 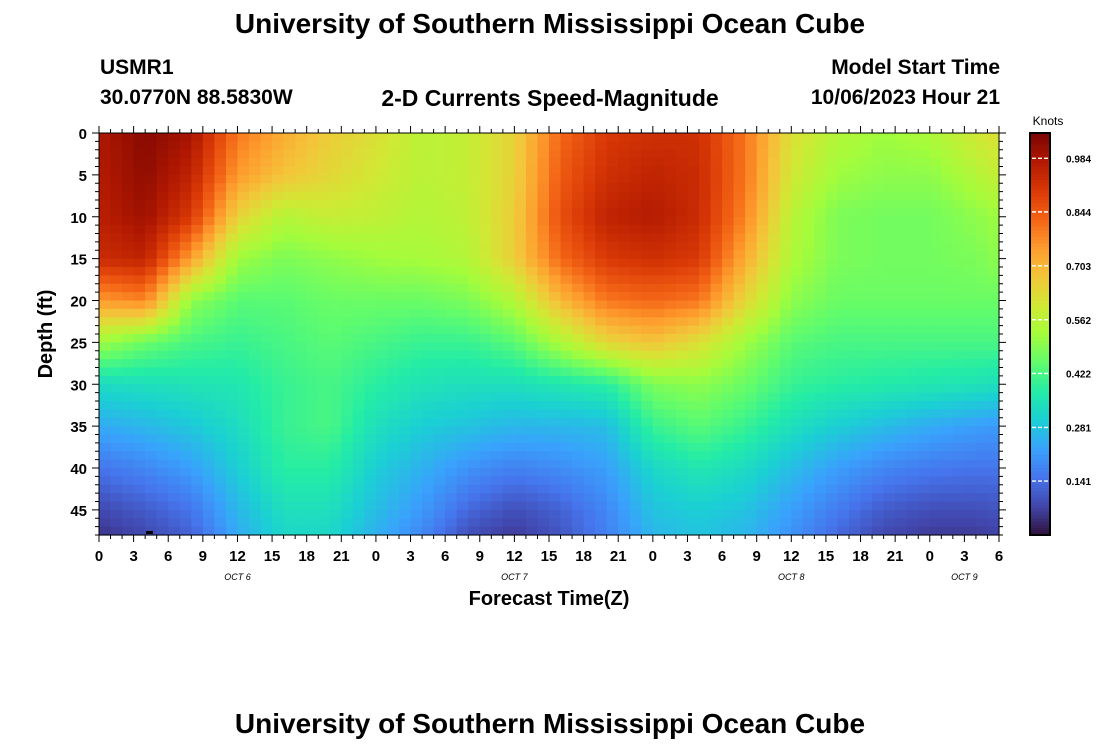 What do you see at coordinates (1078, 482) in the screenshot?
I see `colorbar-tick-label: 0.141` at bounding box center [1078, 482].